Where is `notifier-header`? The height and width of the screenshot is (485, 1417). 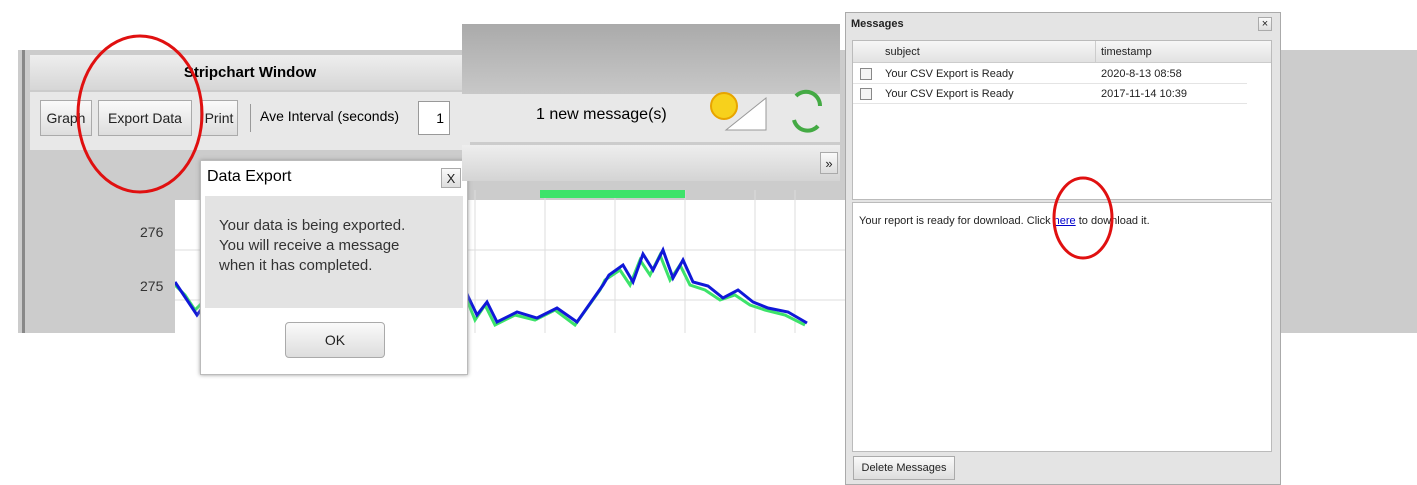
notifier-header is located at coordinates (651, 59).